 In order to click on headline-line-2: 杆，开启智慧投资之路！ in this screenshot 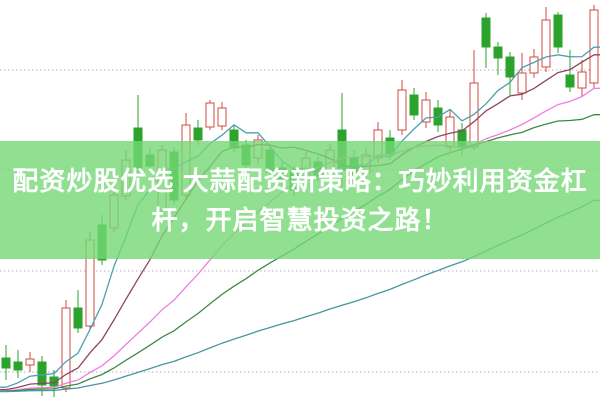, I will do `click(300, 219)`.